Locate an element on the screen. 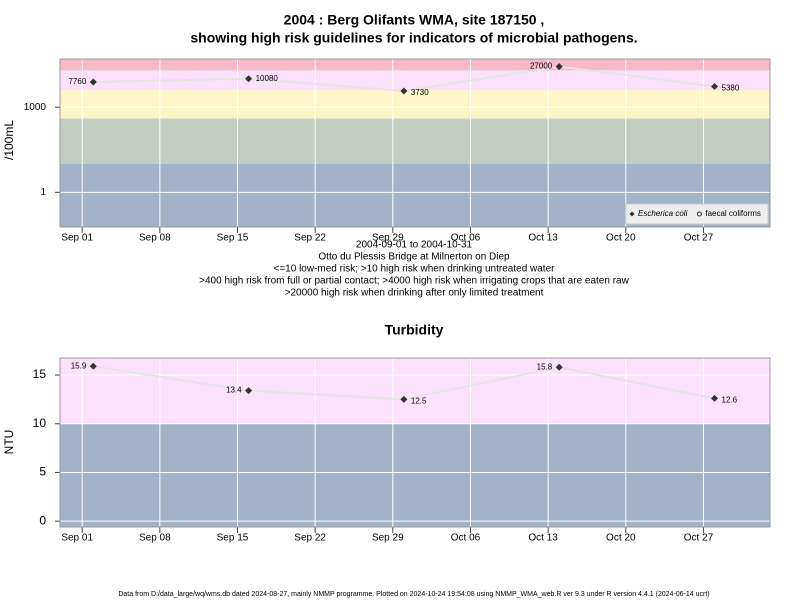 This screenshot has height=600, width=800. y-tick-label: 5 is located at coordinates (42, 472).